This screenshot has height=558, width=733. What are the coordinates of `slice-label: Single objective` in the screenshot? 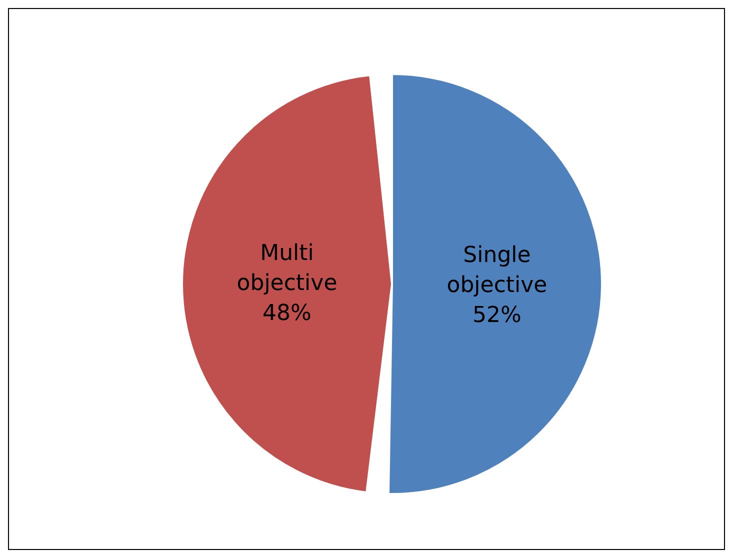 It's located at (497, 270).